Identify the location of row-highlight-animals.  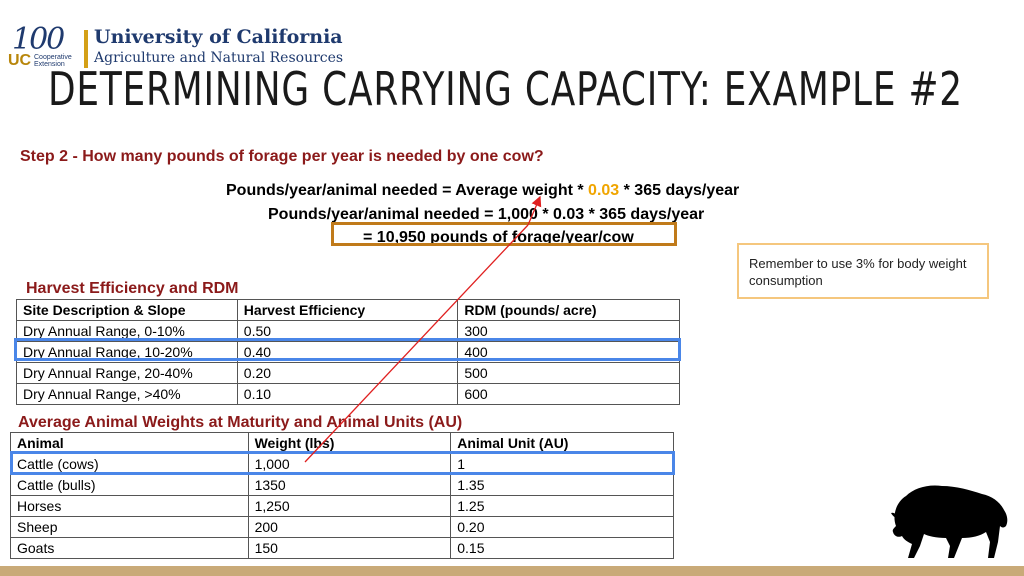
(342, 463).